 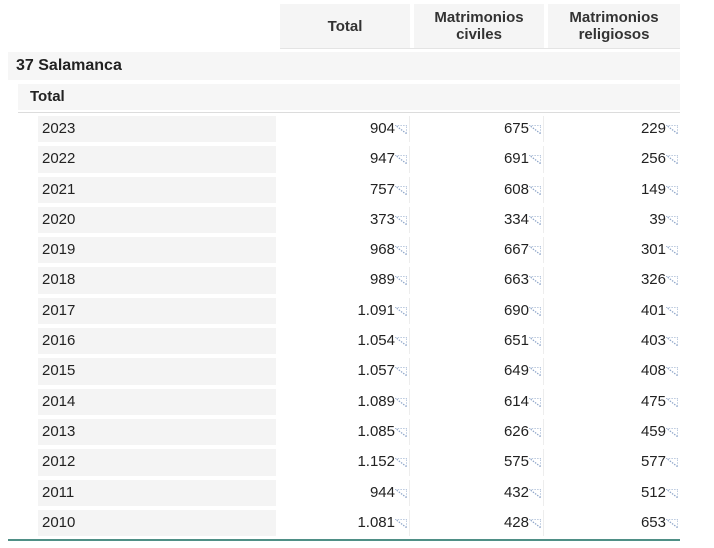 What do you see at coordinates (345, 311) in the screenshot?
I see `total-cell: 1.091` at bounding box center [345, 311].